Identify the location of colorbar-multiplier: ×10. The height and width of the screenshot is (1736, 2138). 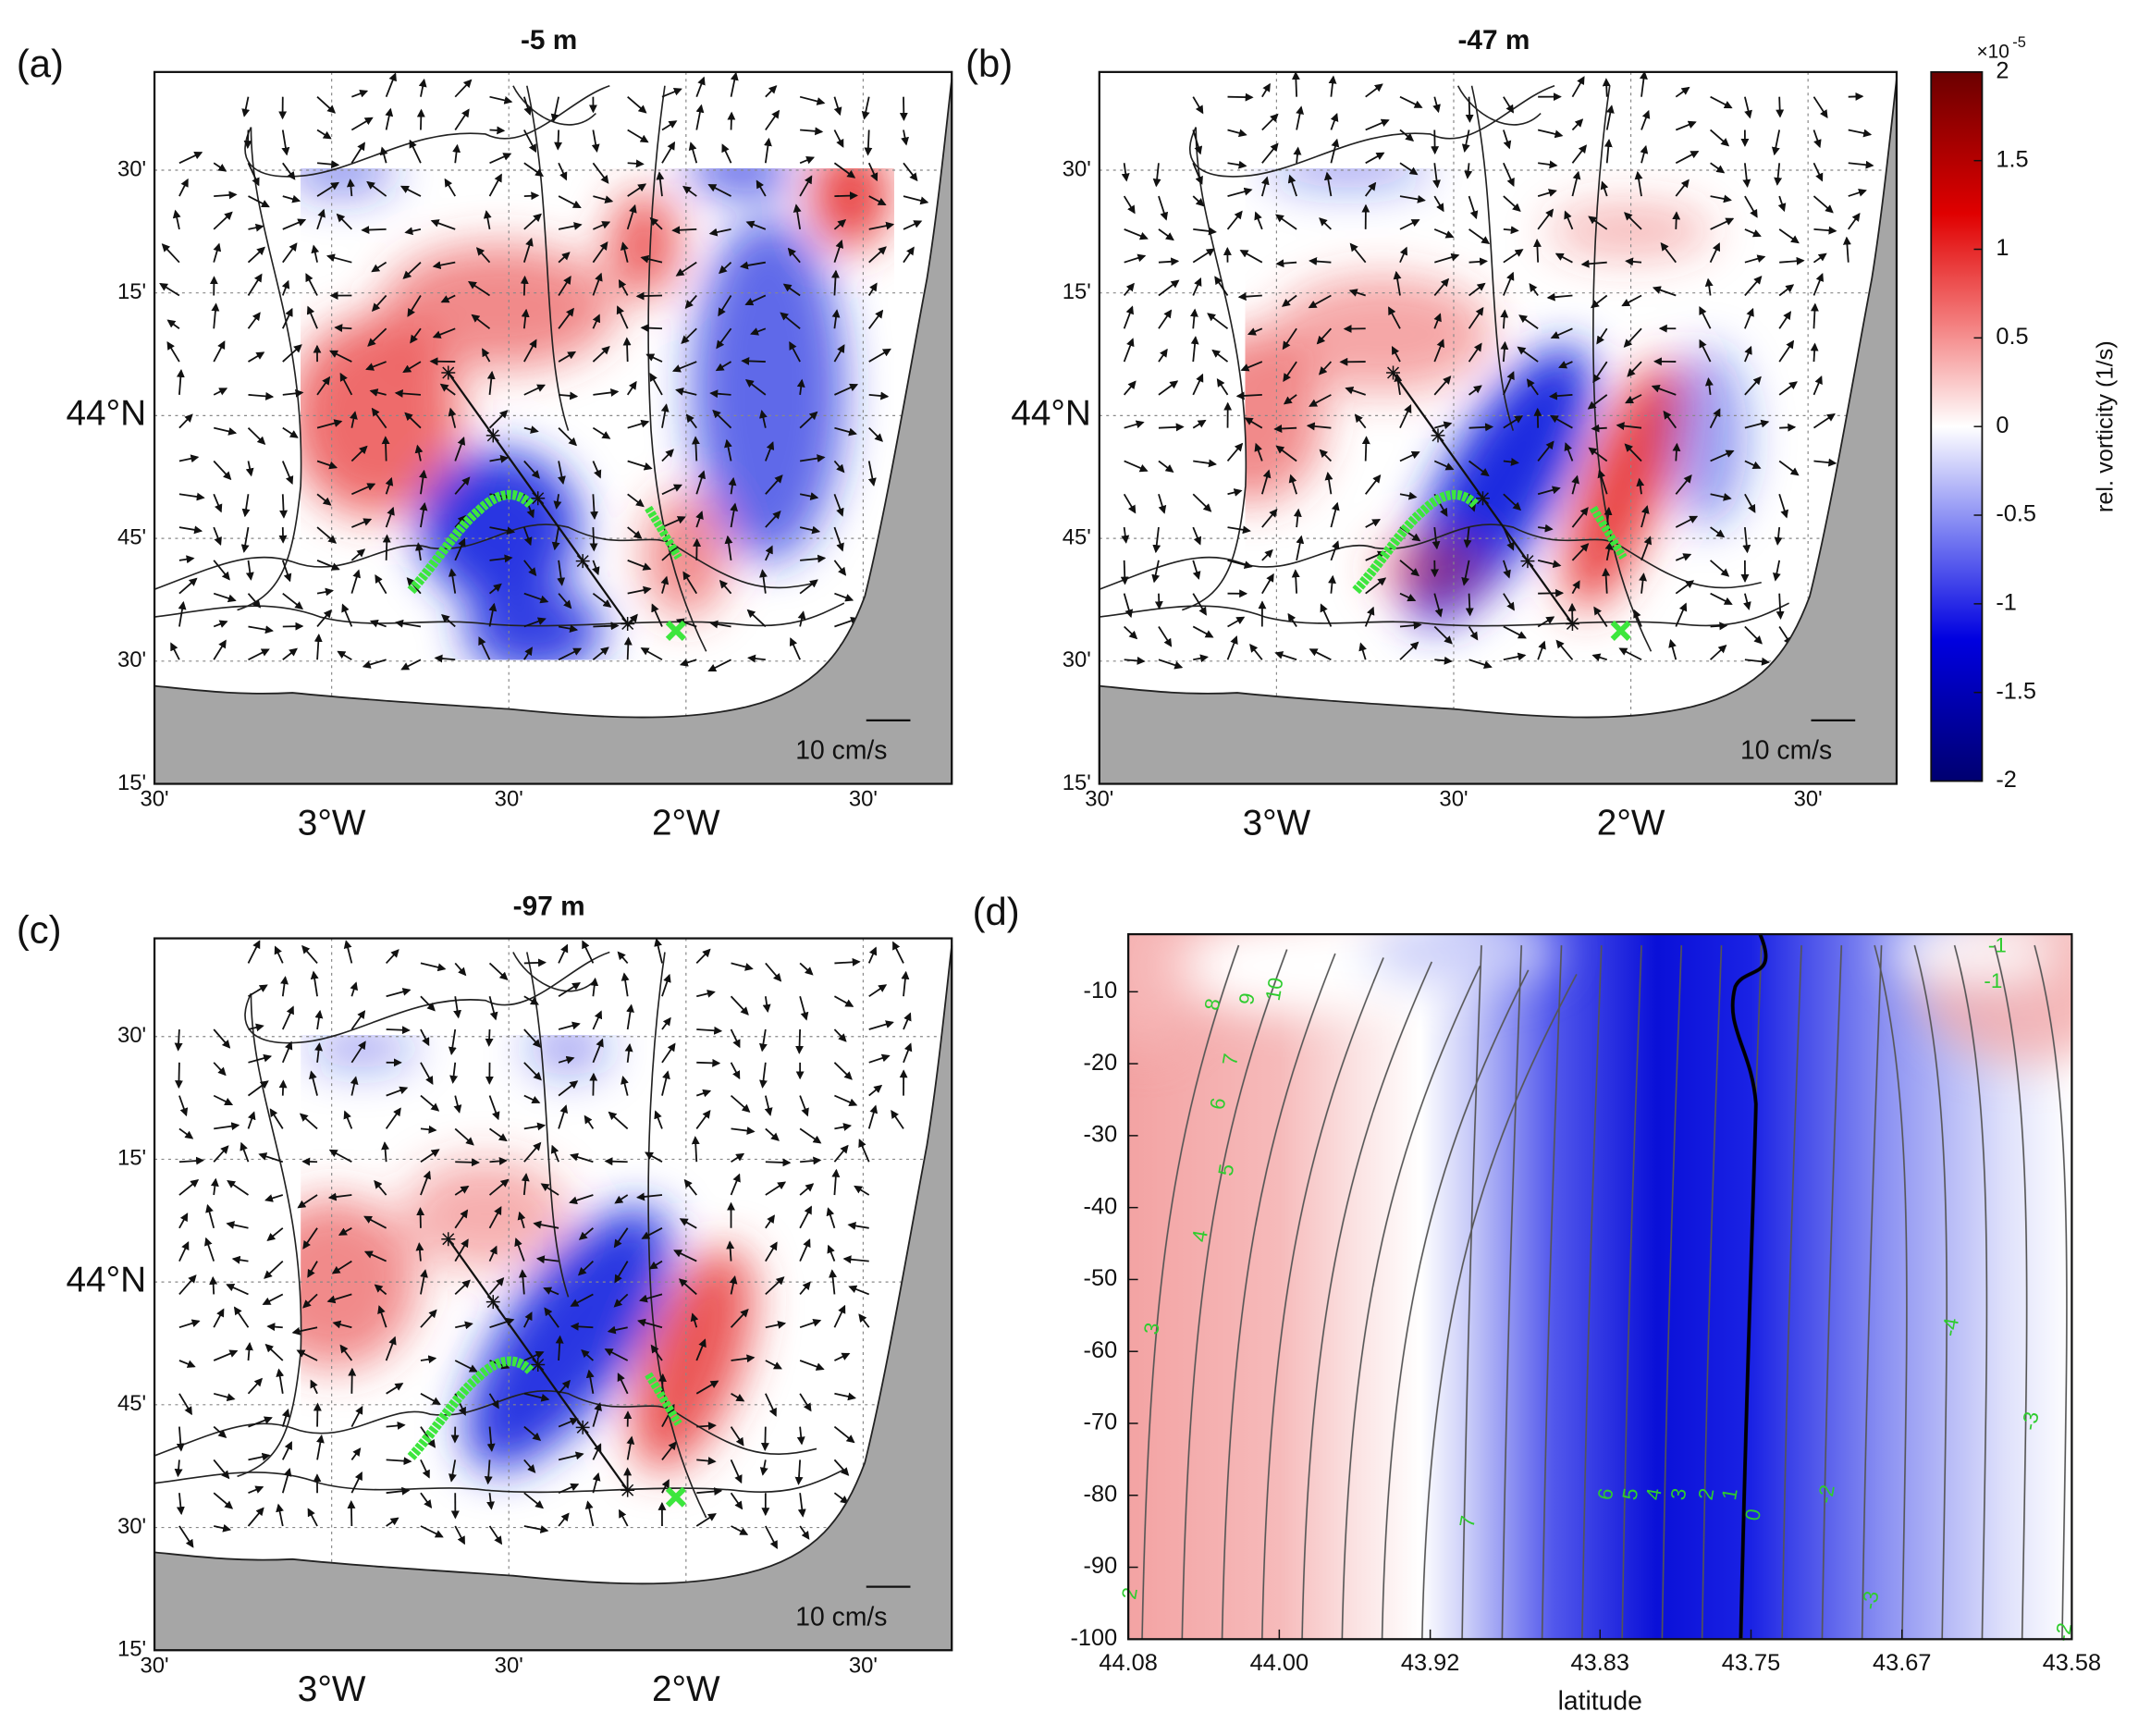
(1992, 51).